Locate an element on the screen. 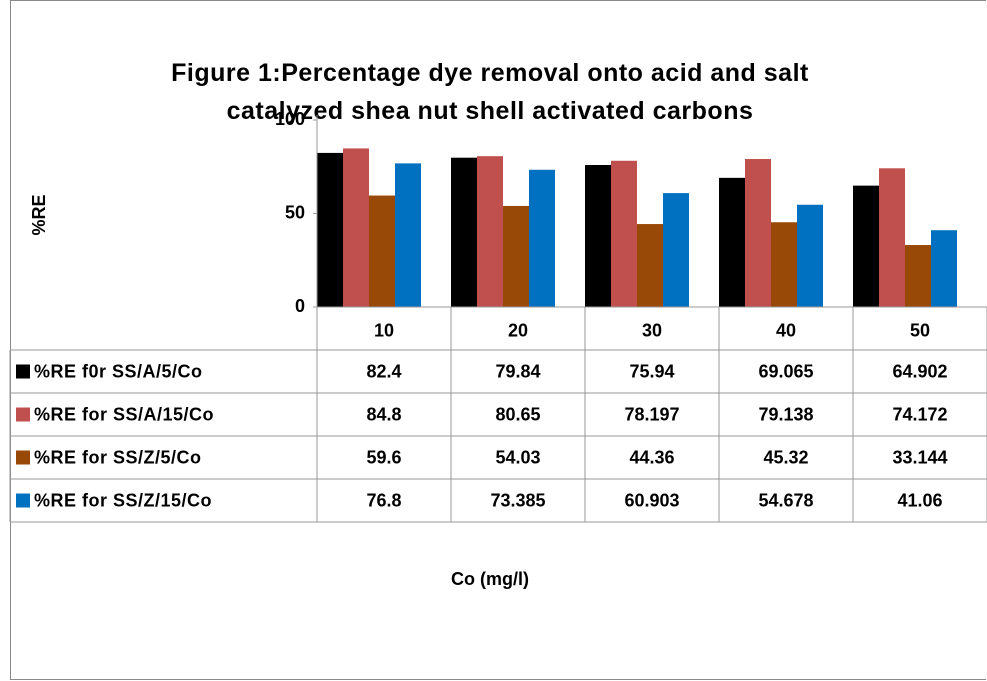 The width and height of the screenshot is (987, 681). legend-label: %RE for SS/Z/15/Co is located at coordinates (123, 500).